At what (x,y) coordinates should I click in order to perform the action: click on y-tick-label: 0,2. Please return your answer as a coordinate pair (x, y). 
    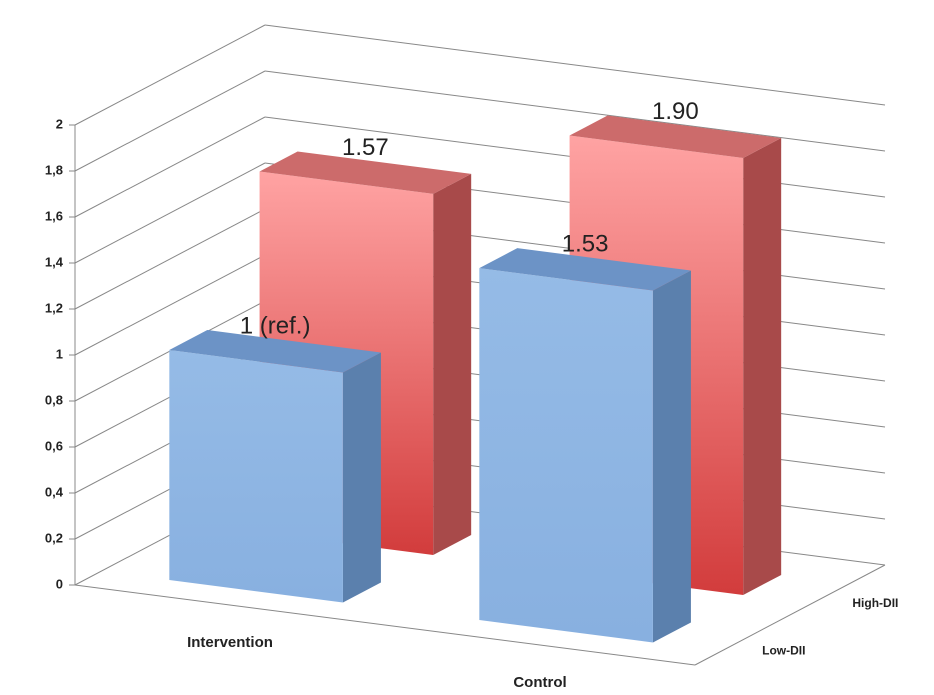
    Looking at the image, I should click on (54, 537).